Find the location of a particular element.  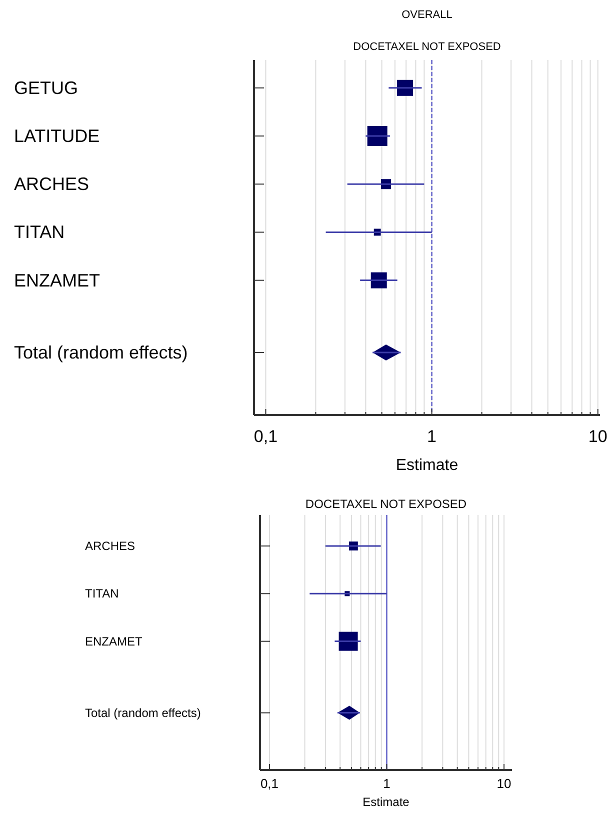

chart-title: DOCETAXEL NOT EXPOSED is located at coordinates (386, 504).